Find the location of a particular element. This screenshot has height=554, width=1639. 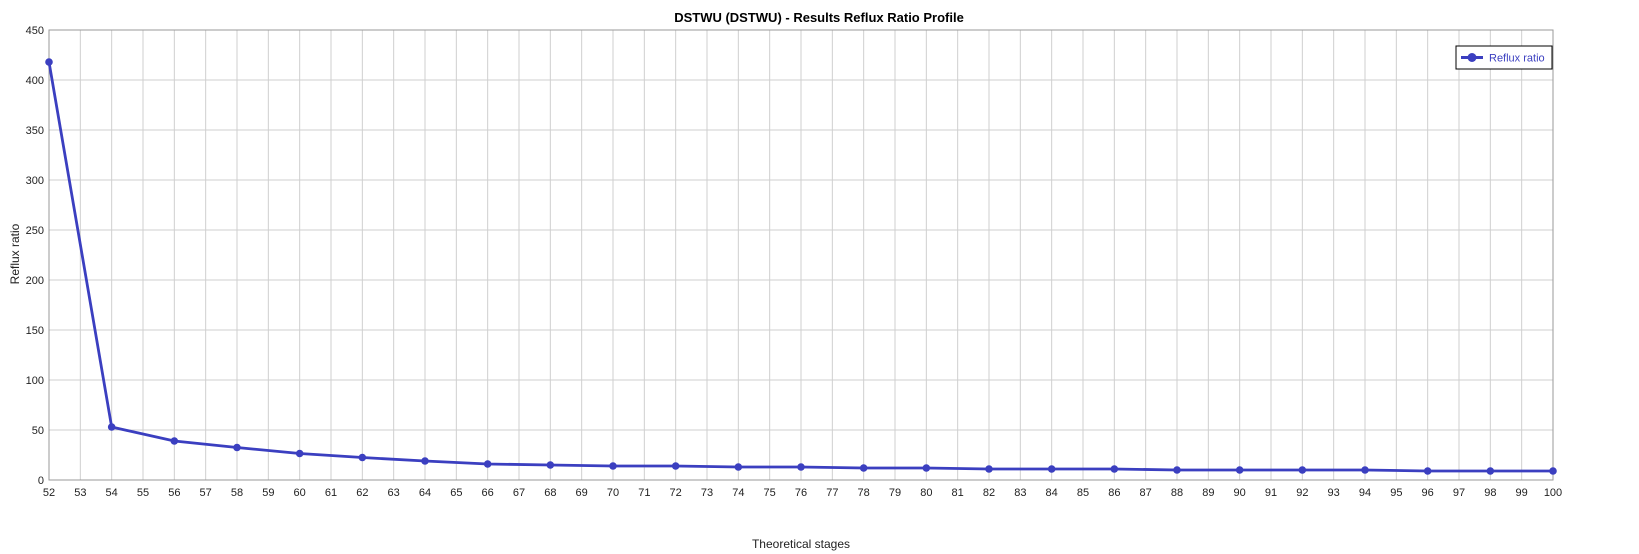

x-tick-label: 85 is located at coordinates (1083, 493).